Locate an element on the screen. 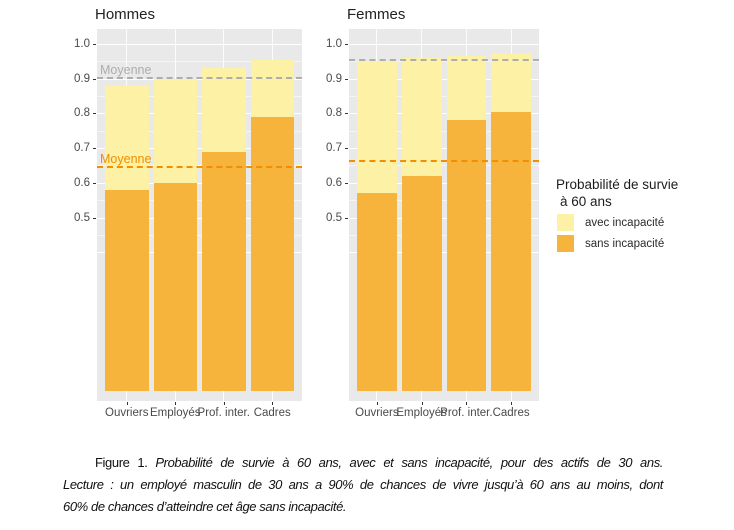 The width and height of the screenshot is (734, 530). legend-item-sans: sans incapacité is located at coordinates (617, 243).